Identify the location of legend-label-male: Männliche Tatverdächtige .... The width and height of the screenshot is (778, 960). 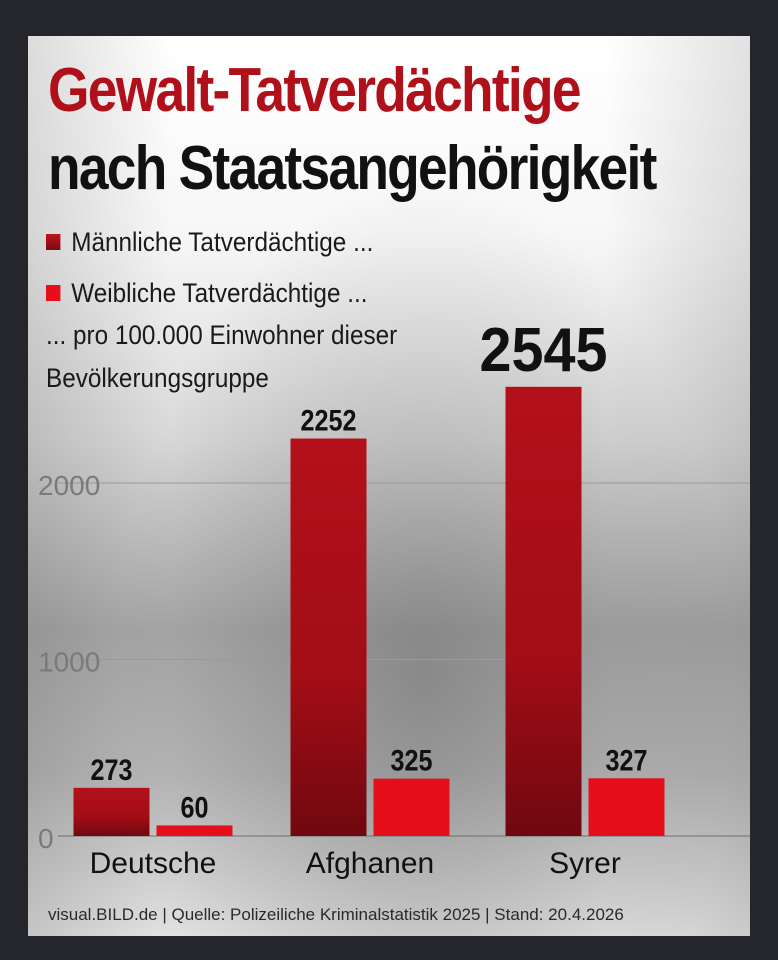
(222, 242).